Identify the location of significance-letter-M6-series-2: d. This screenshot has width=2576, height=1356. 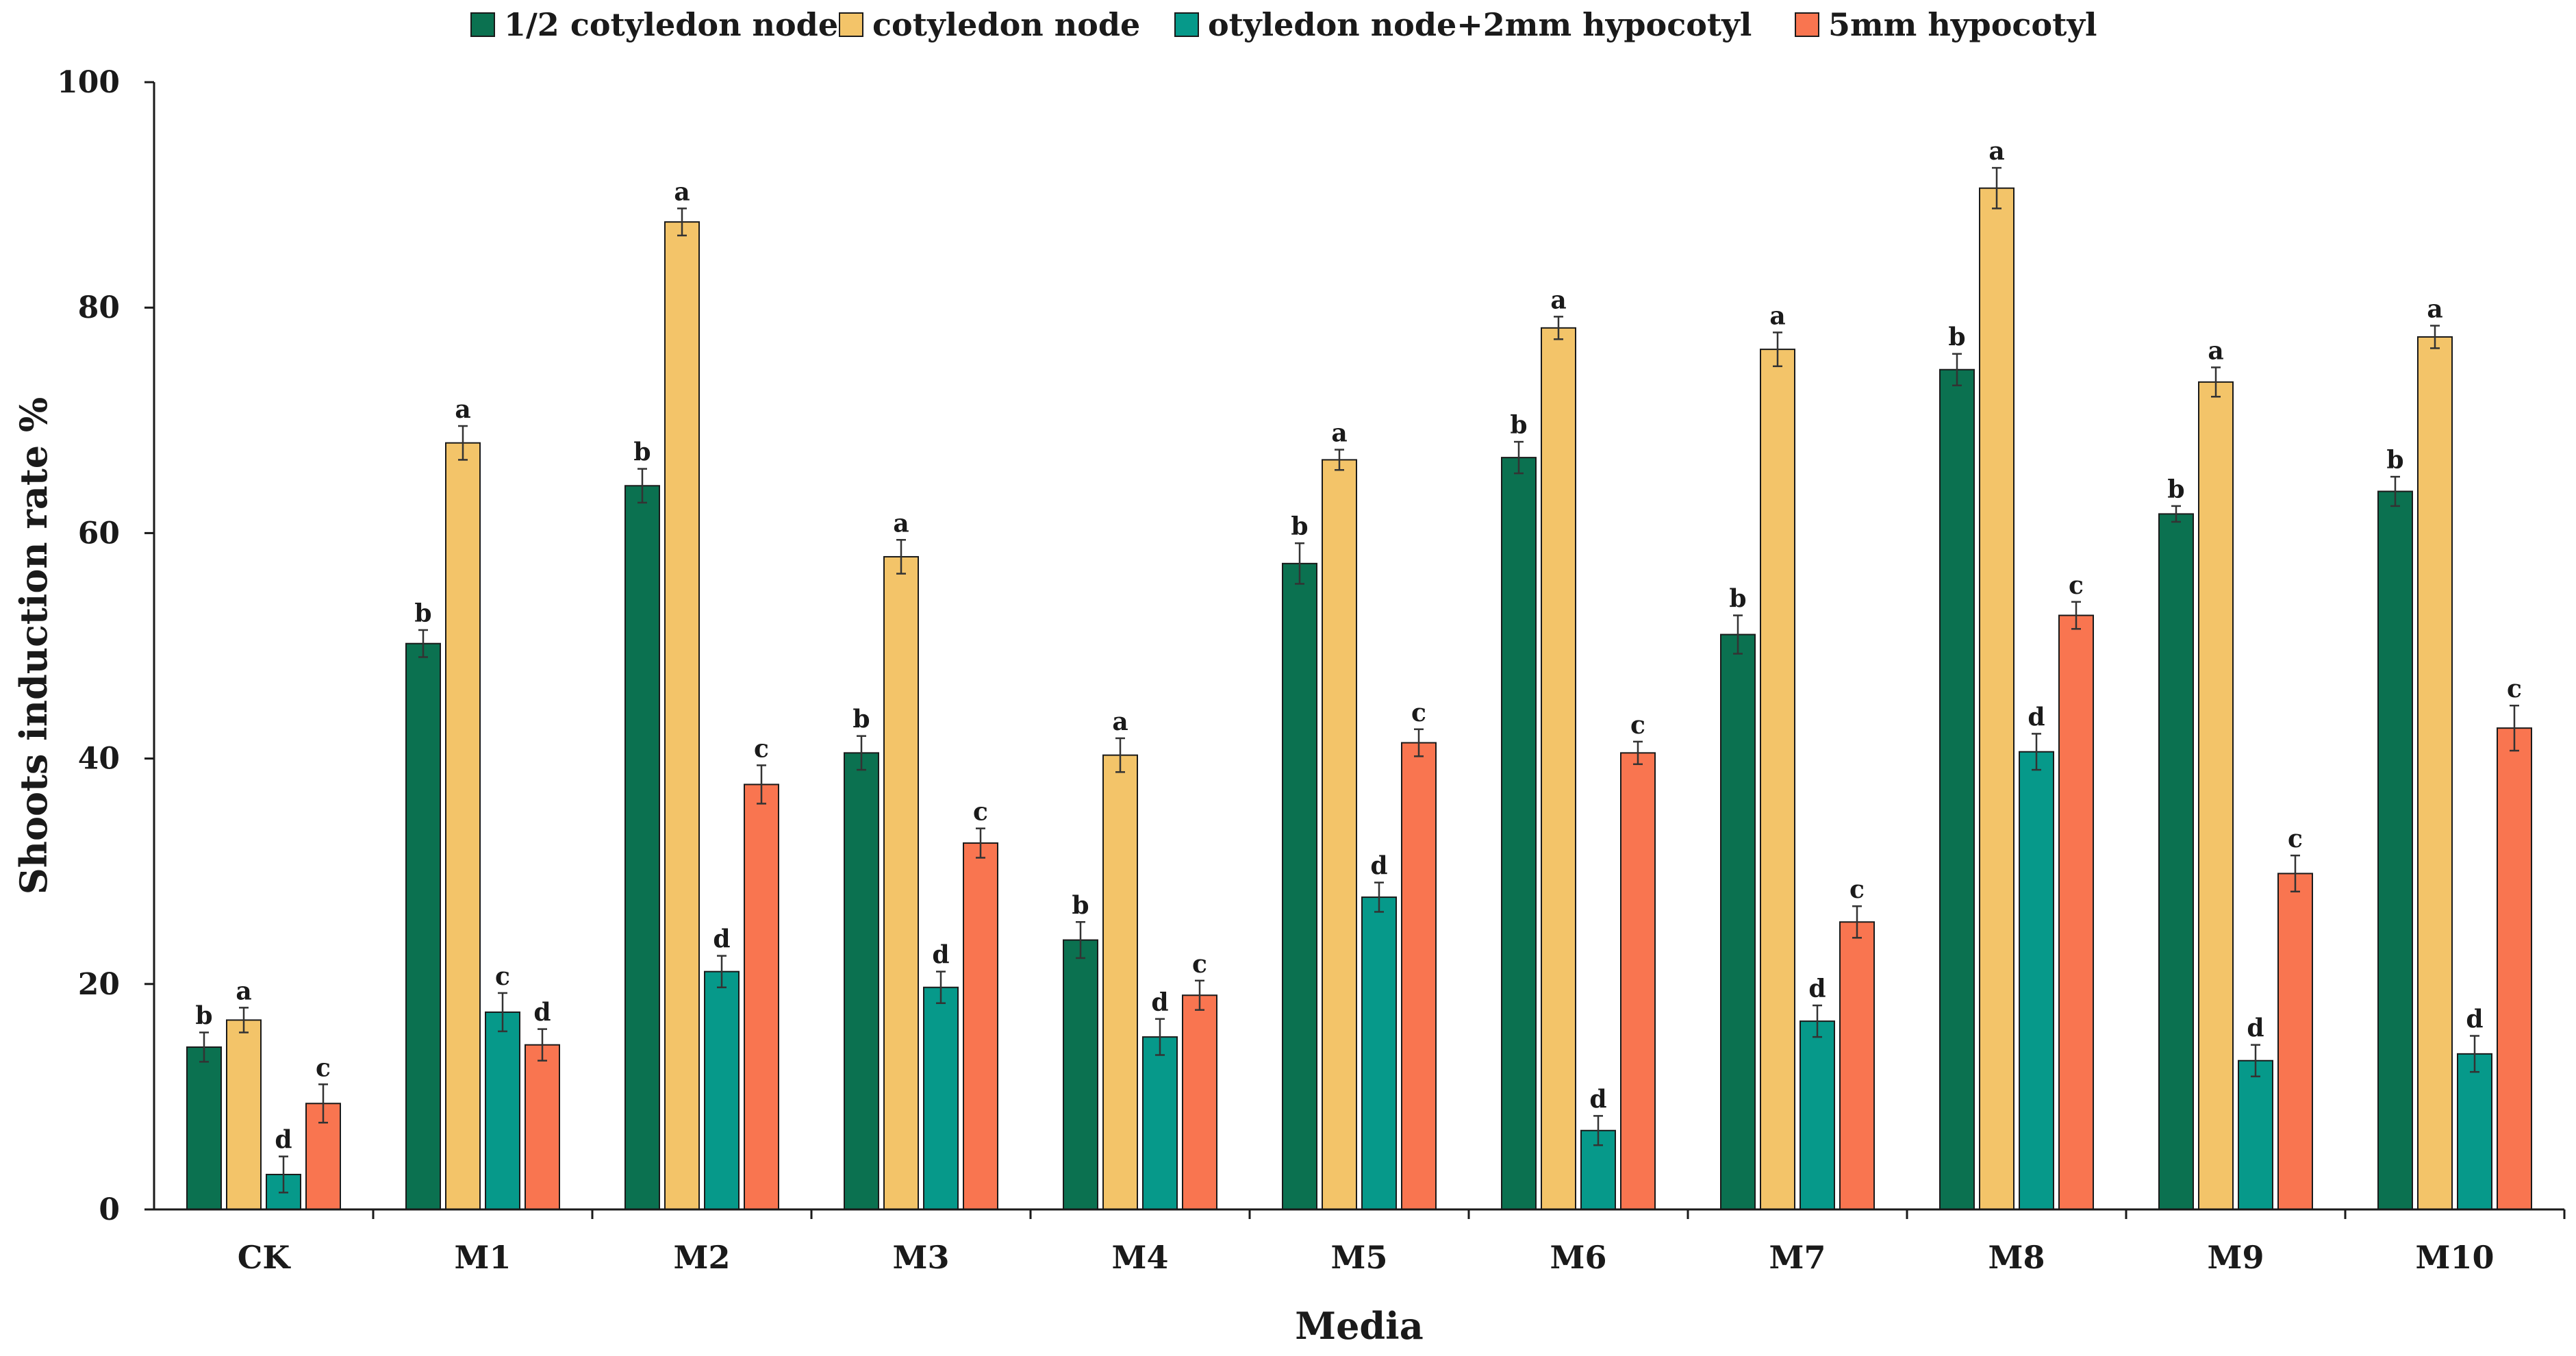
(1598, 1099).